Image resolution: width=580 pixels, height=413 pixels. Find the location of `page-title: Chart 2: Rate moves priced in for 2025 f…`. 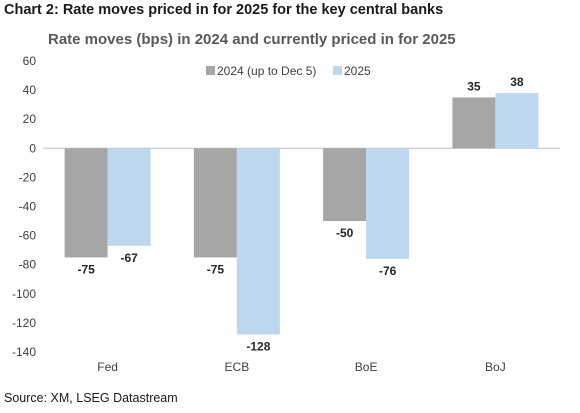

page-title: Chart 2: Rate moves priced in for 2025 f… is located at coordinates (224, 10).